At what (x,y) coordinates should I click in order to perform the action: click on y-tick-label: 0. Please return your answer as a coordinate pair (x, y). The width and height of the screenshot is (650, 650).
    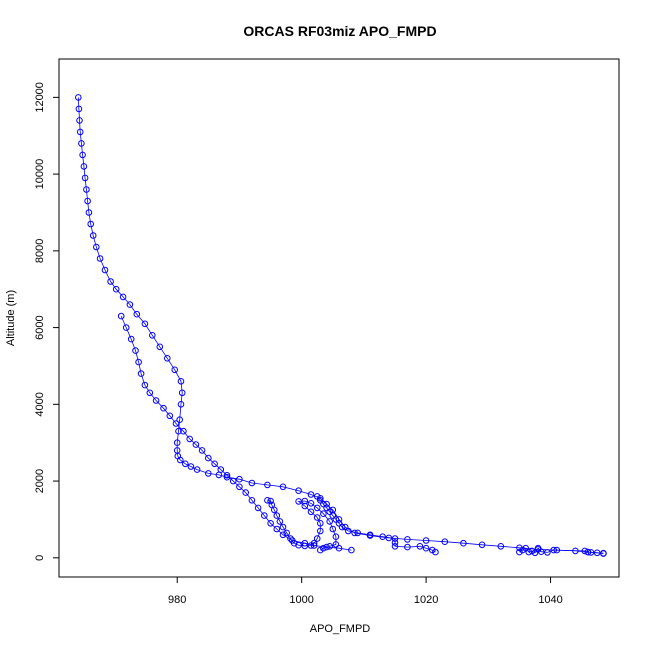
    Looking at the image, I should click on (40, 558).